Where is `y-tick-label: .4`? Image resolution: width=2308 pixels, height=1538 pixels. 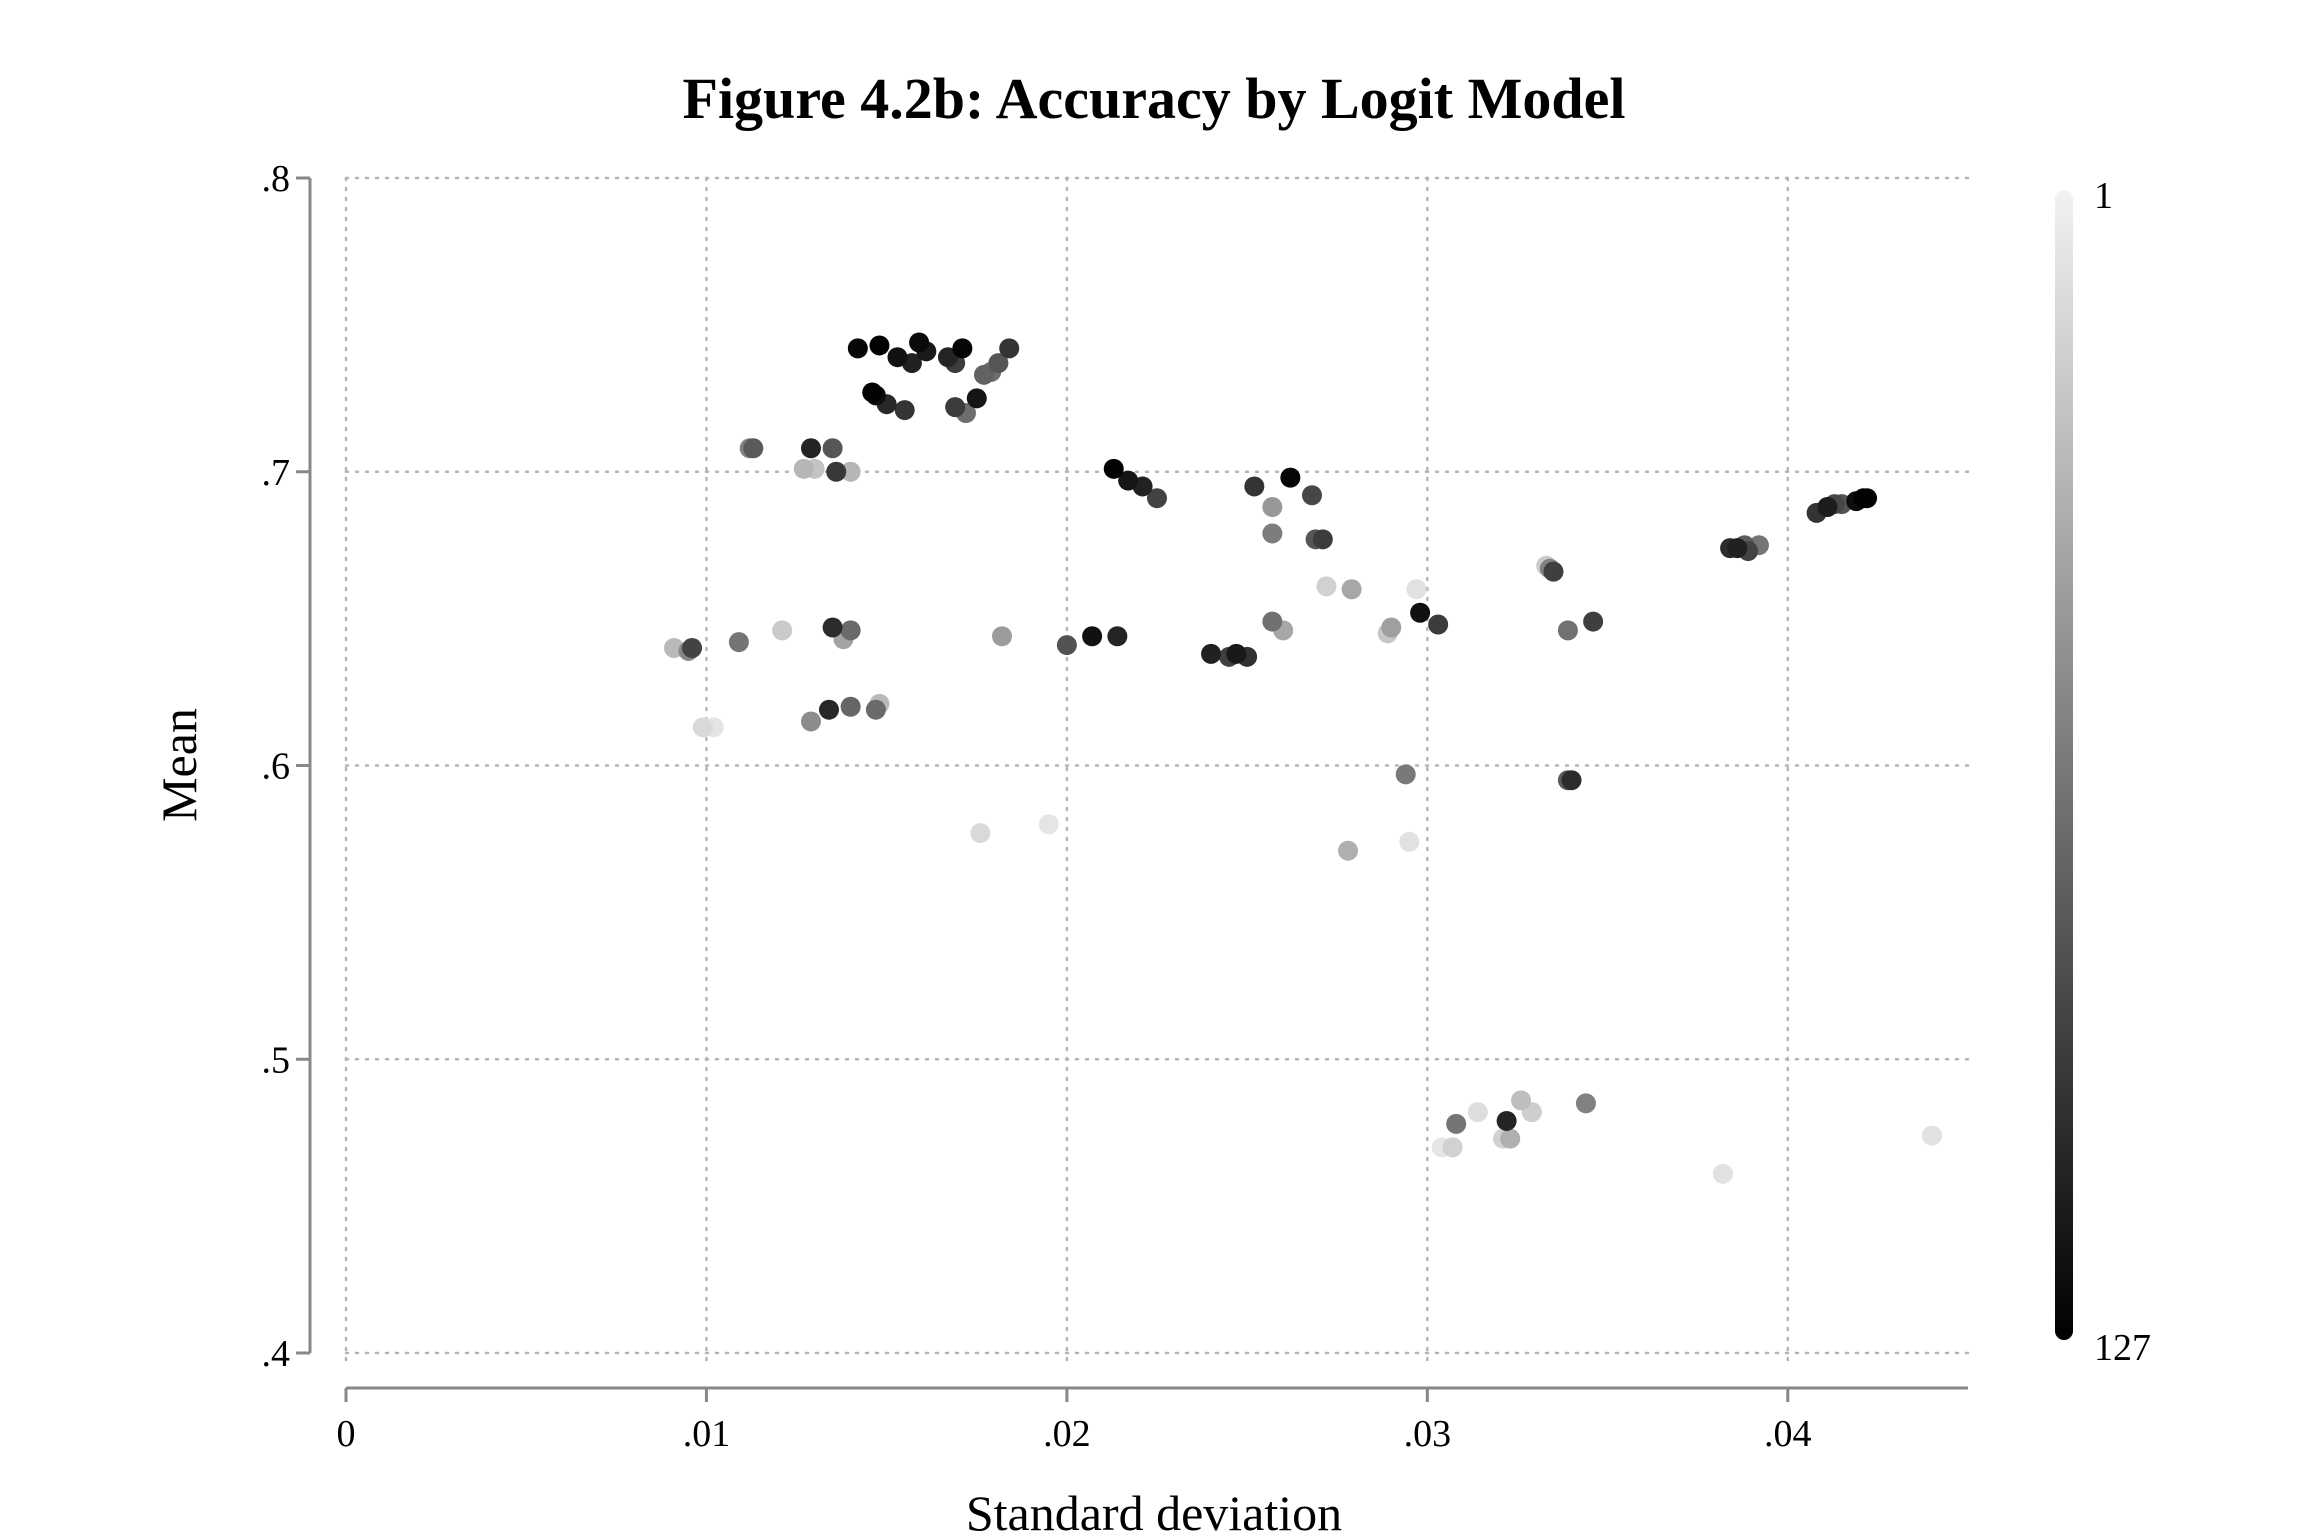 y-tick-label: .4 is located at coordinates (276, 1354).